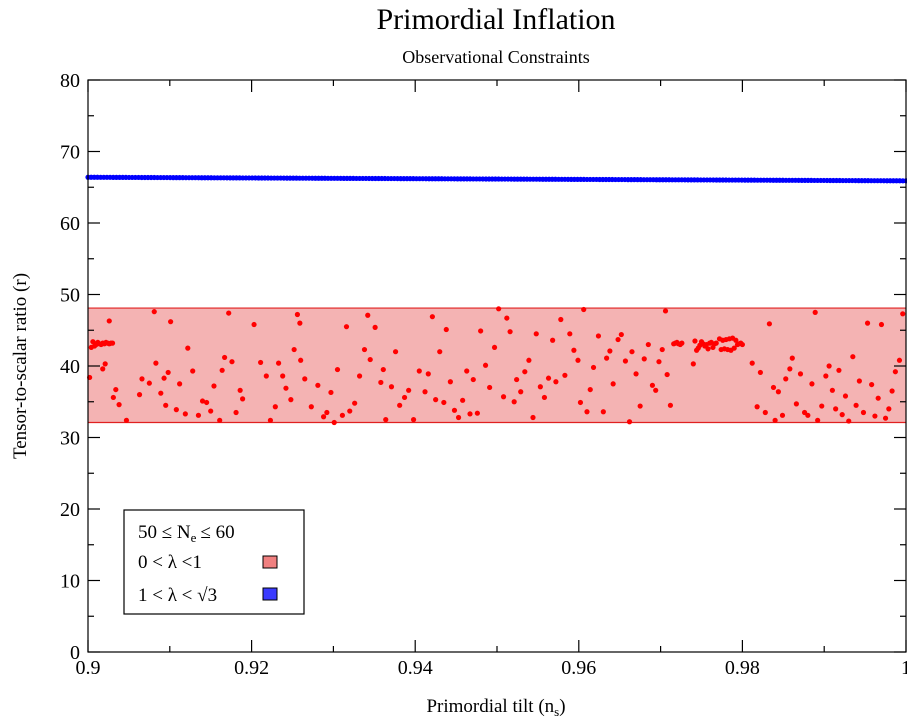 Image resolution: width=907 pixels, height=719 pixels. I want to click on y-tick-label: 60, so click(70, 224).